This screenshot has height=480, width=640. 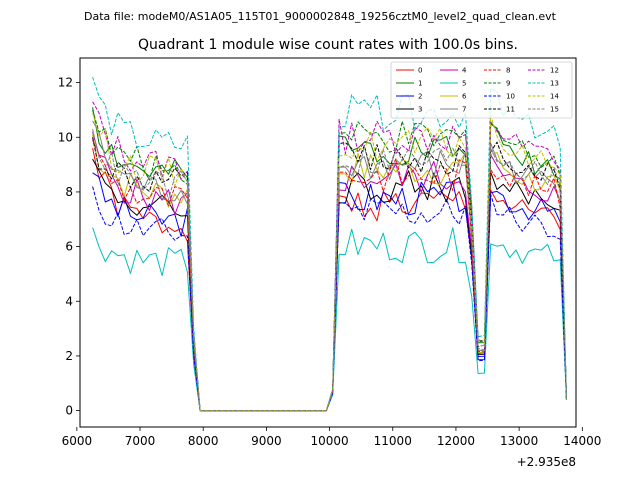 What do you see at coordinates (546, 462) in the screenshot?
I see `x-offset-label: +2.935e8` at bounding box center [546, 462].